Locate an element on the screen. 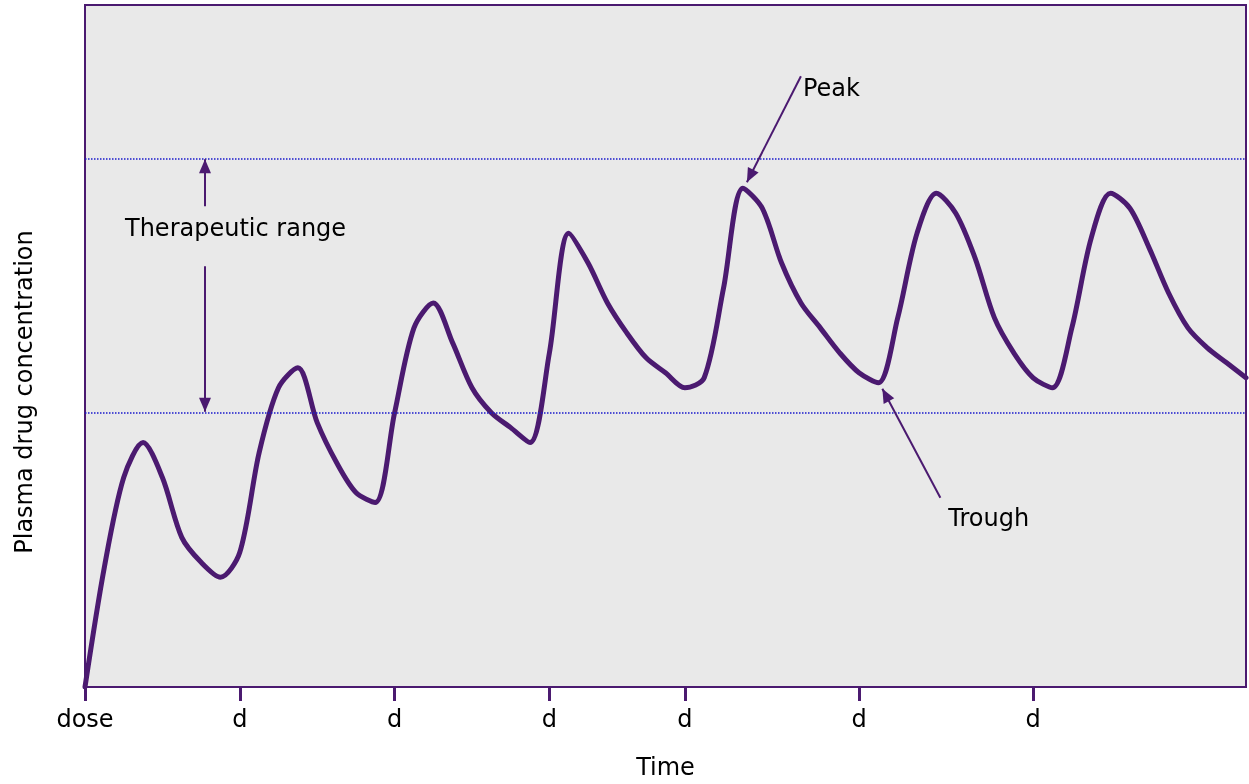  y-axis-title: Plasma drug concentration is located at coordinates (24, 392).